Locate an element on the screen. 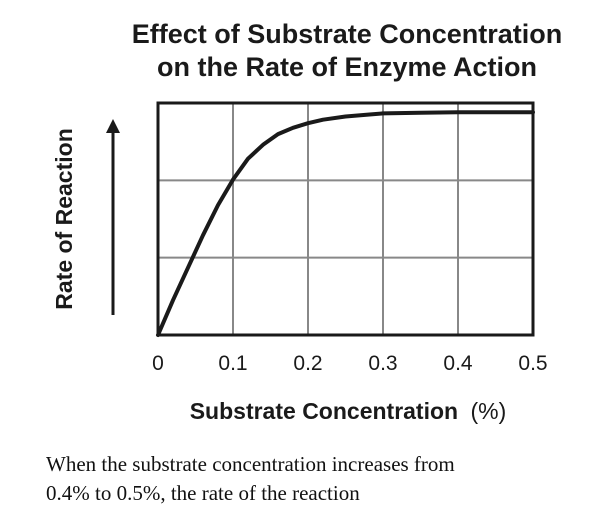 This screenshot has width=615, height=528. chart-title-line-1: Effect of Substrate Concentration is located at coordinates (347, 34).